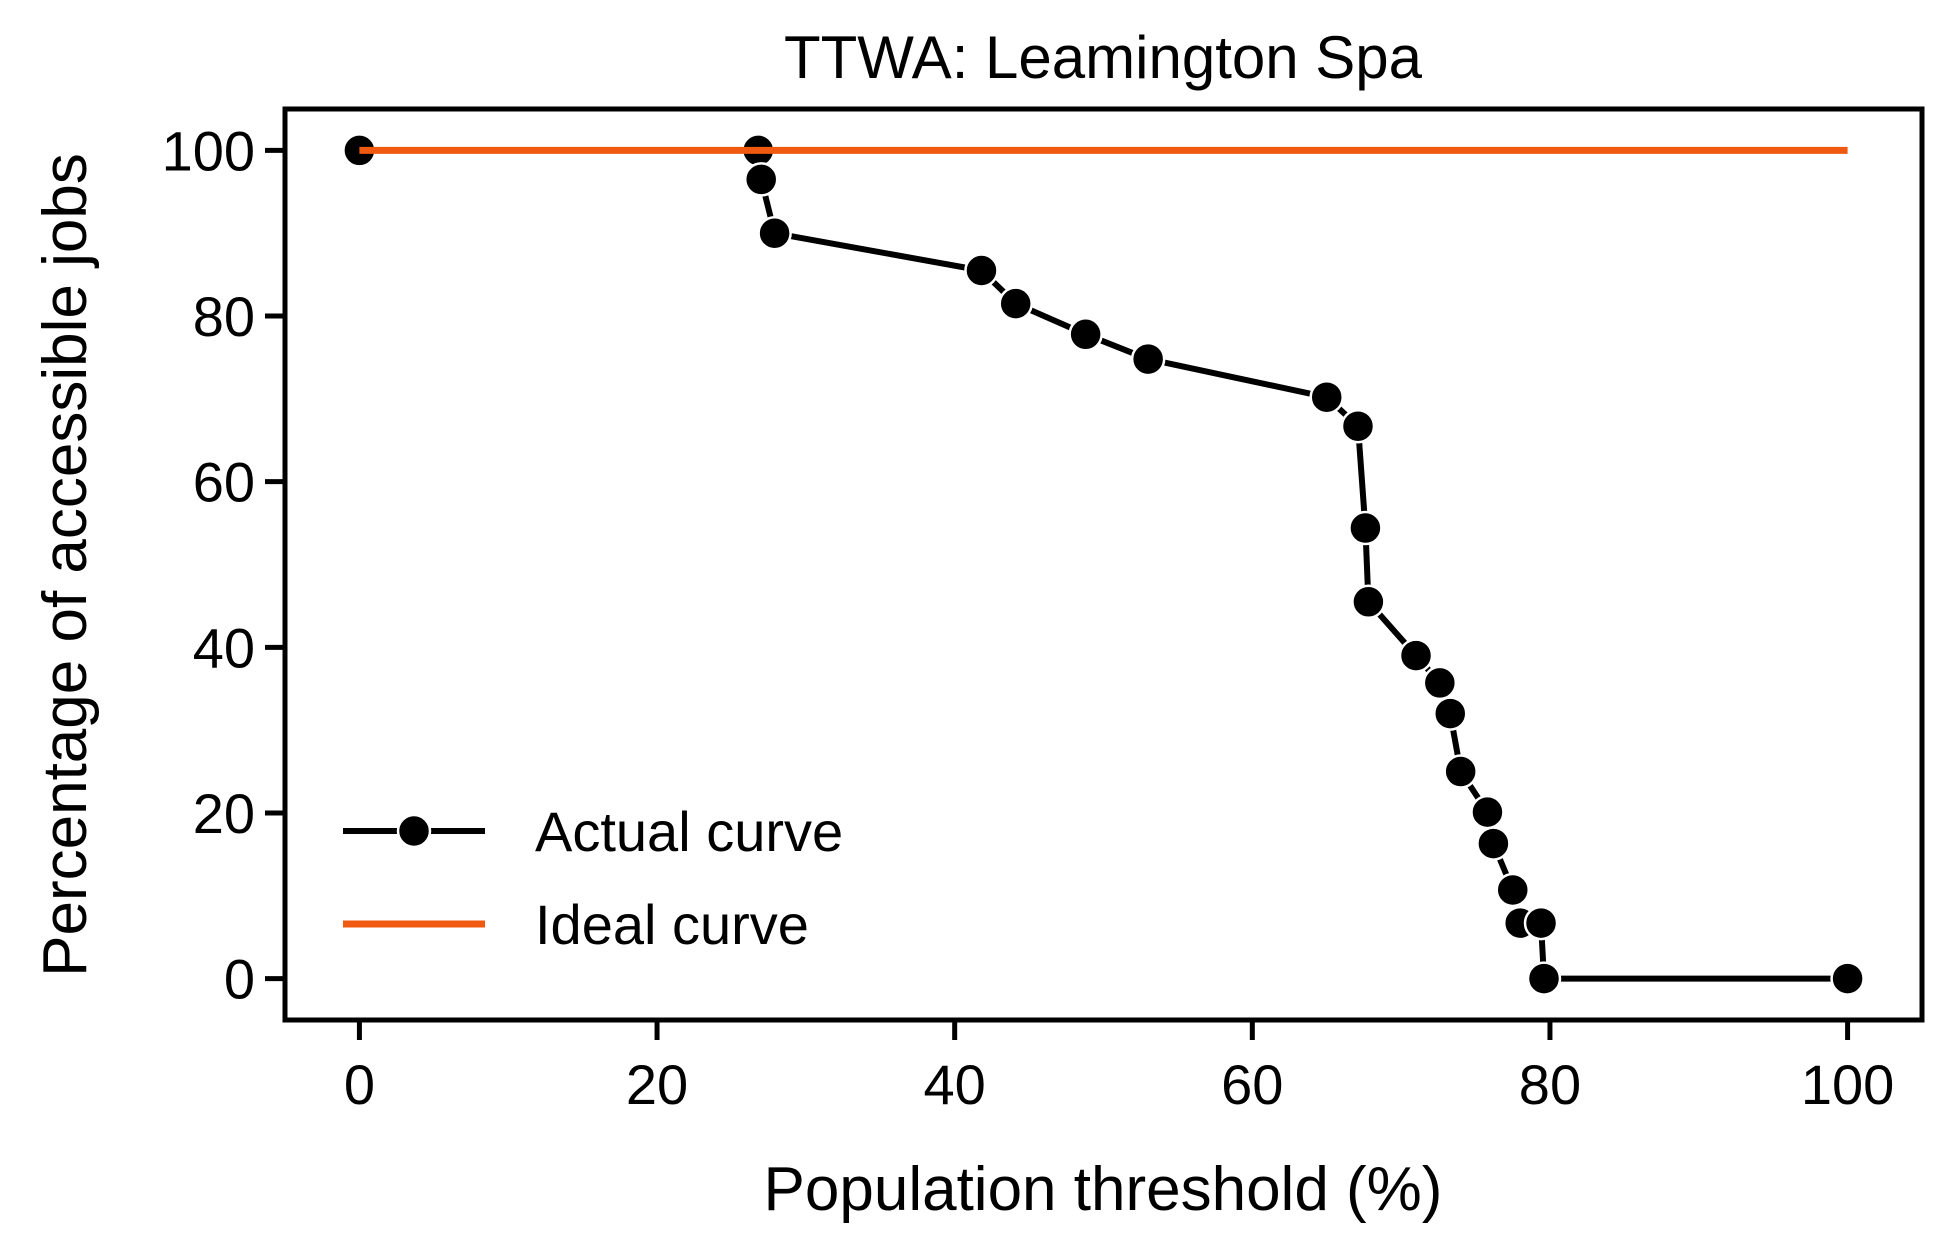 Image resolution: width=1950 pixels, height=1249 pixels. I want to click on legend-item-actual-curve: Actual curve, so click(593, 831).